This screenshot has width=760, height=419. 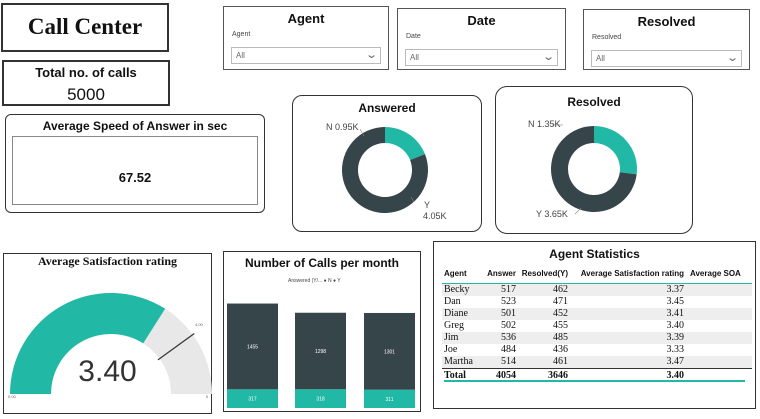 What do you see at coordinates (176, 346) in the screenshot?
I see `gauge-target-marker` at bounding box center [176, 346].